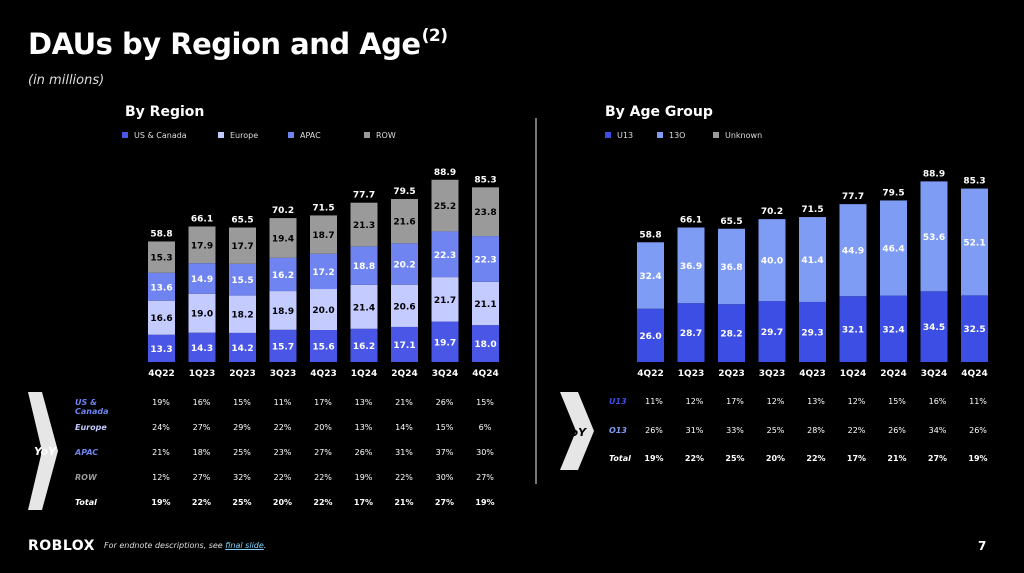 The height and width of the screenshot is (573, 1024). I want to click on yoy-cell: 24%, so click(161, 427).